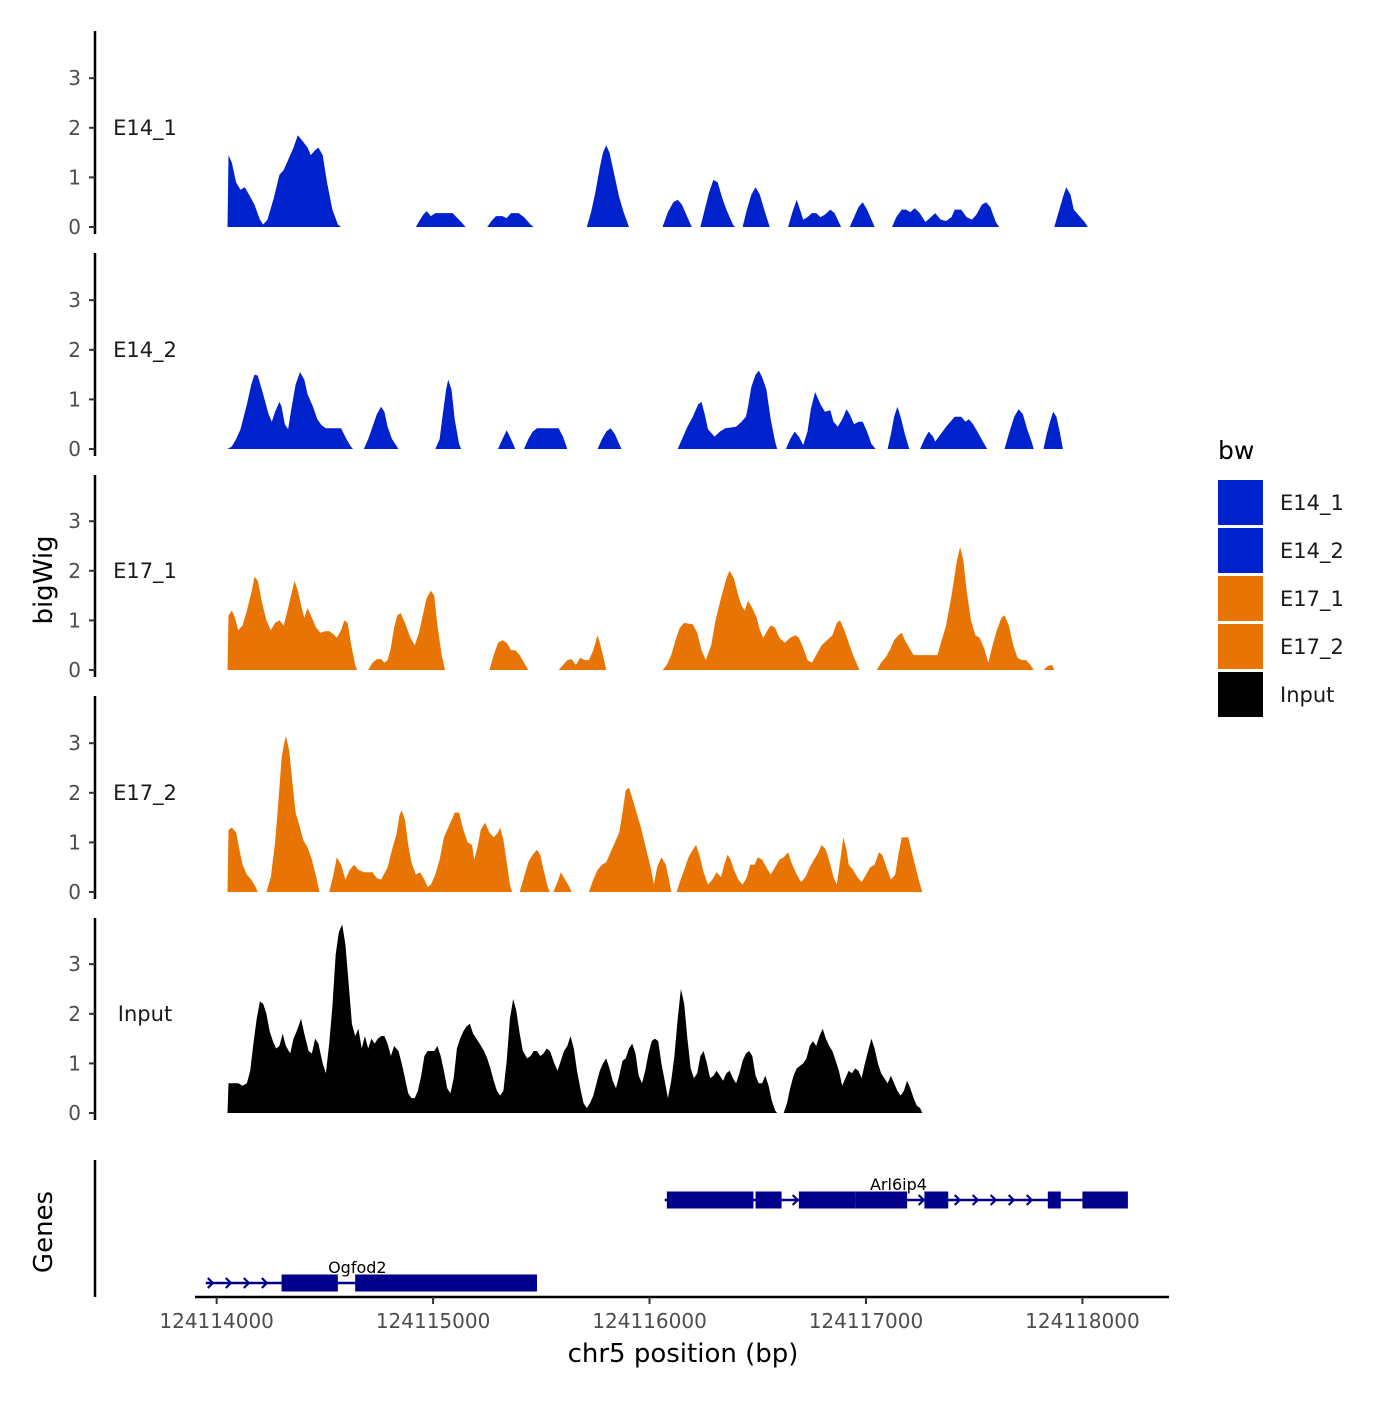 The width and height of the screenshot is (1400, 1405). Describe the element at coordinates (578, 135) in the screenshot. I see `track-E14_1: 0 1 2 3 E14_1` at that location.